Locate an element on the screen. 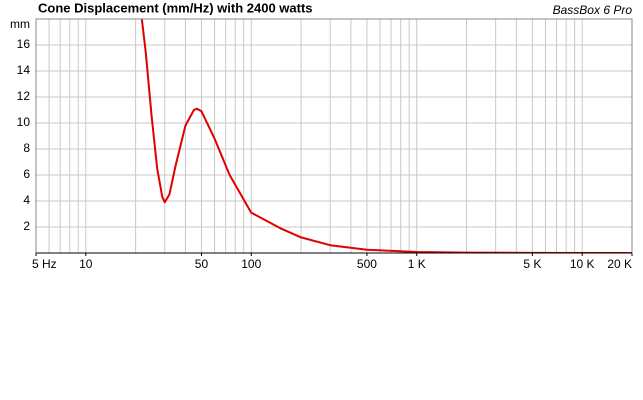  x-tick-label: 20 K is located at coordinates (619, 264).